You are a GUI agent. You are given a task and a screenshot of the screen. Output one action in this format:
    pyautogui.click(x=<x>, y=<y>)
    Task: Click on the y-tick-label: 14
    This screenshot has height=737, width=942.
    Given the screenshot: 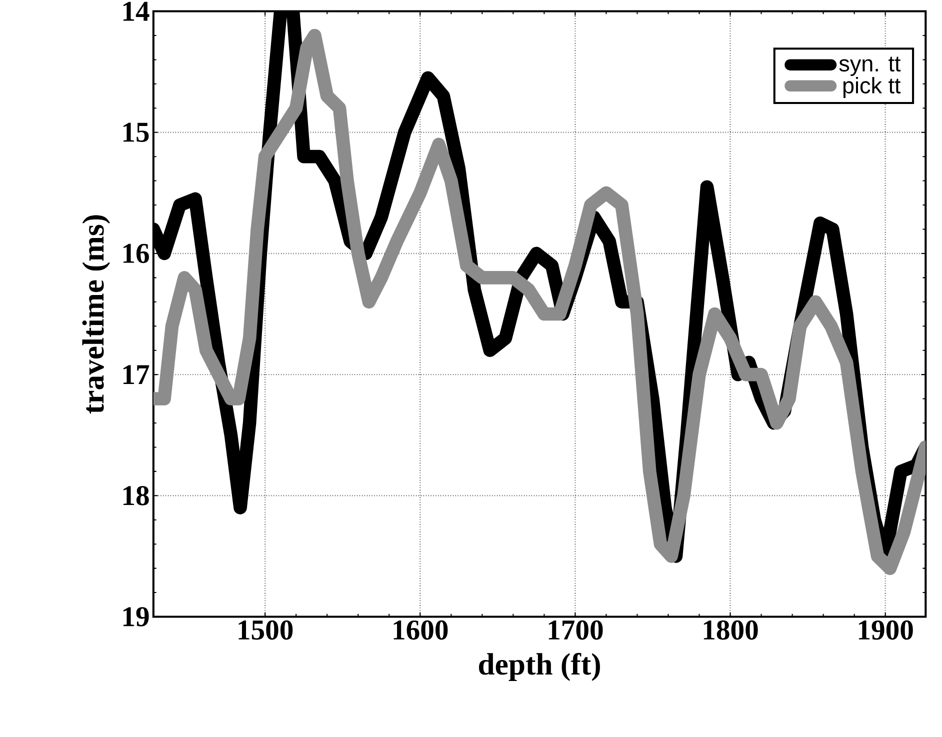 What is the action you would take?
    pyautogui.click(x=136, y=11)
    